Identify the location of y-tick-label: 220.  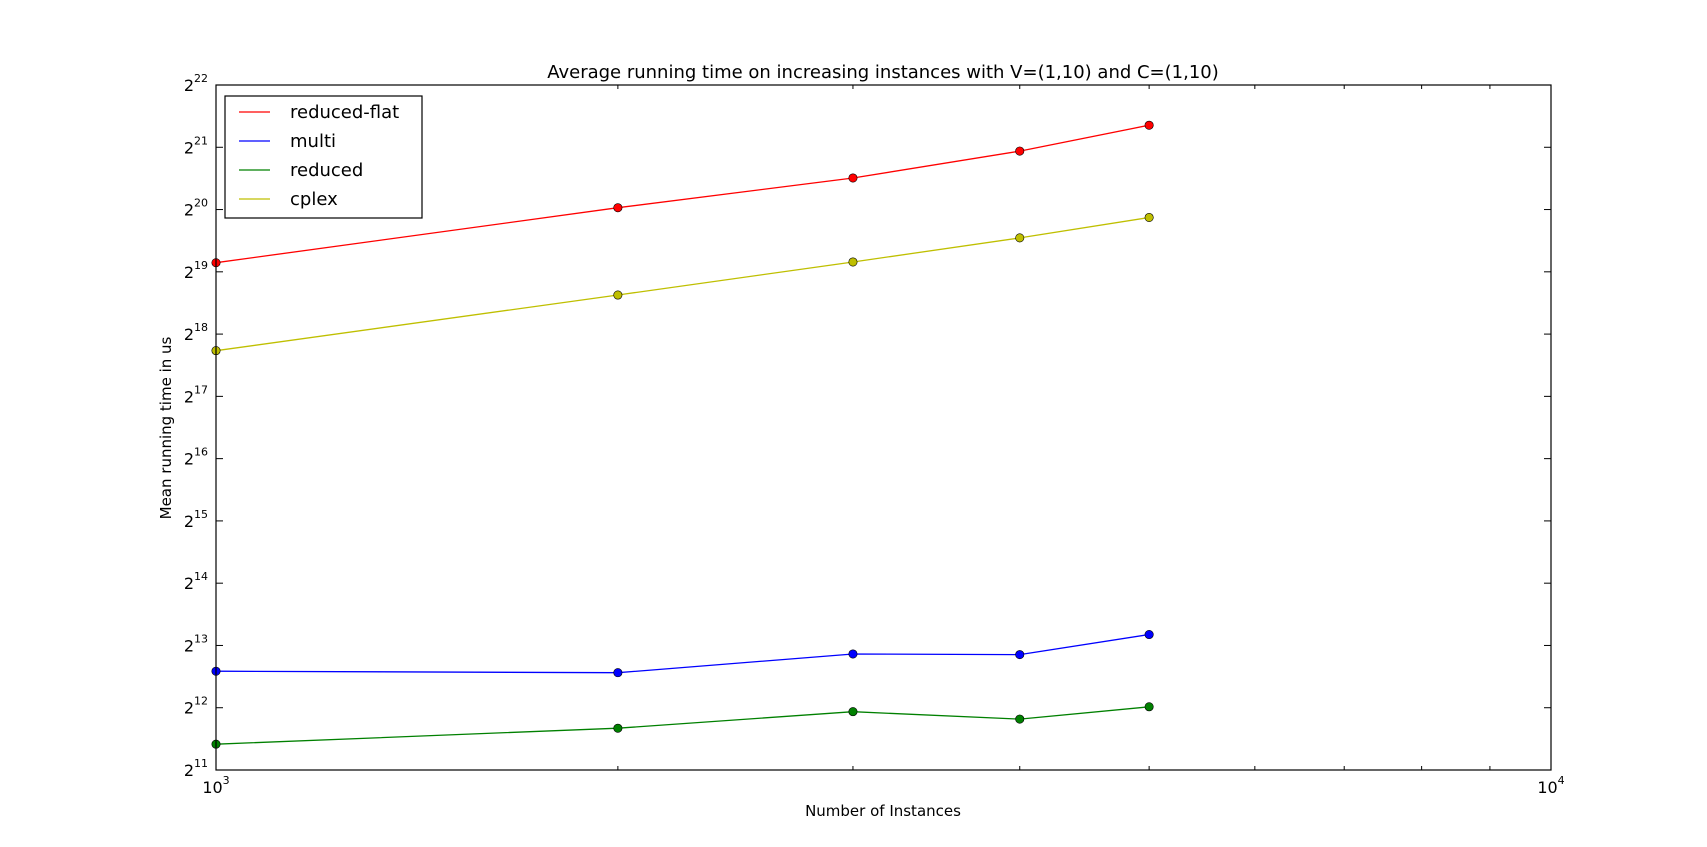
(196, 208).